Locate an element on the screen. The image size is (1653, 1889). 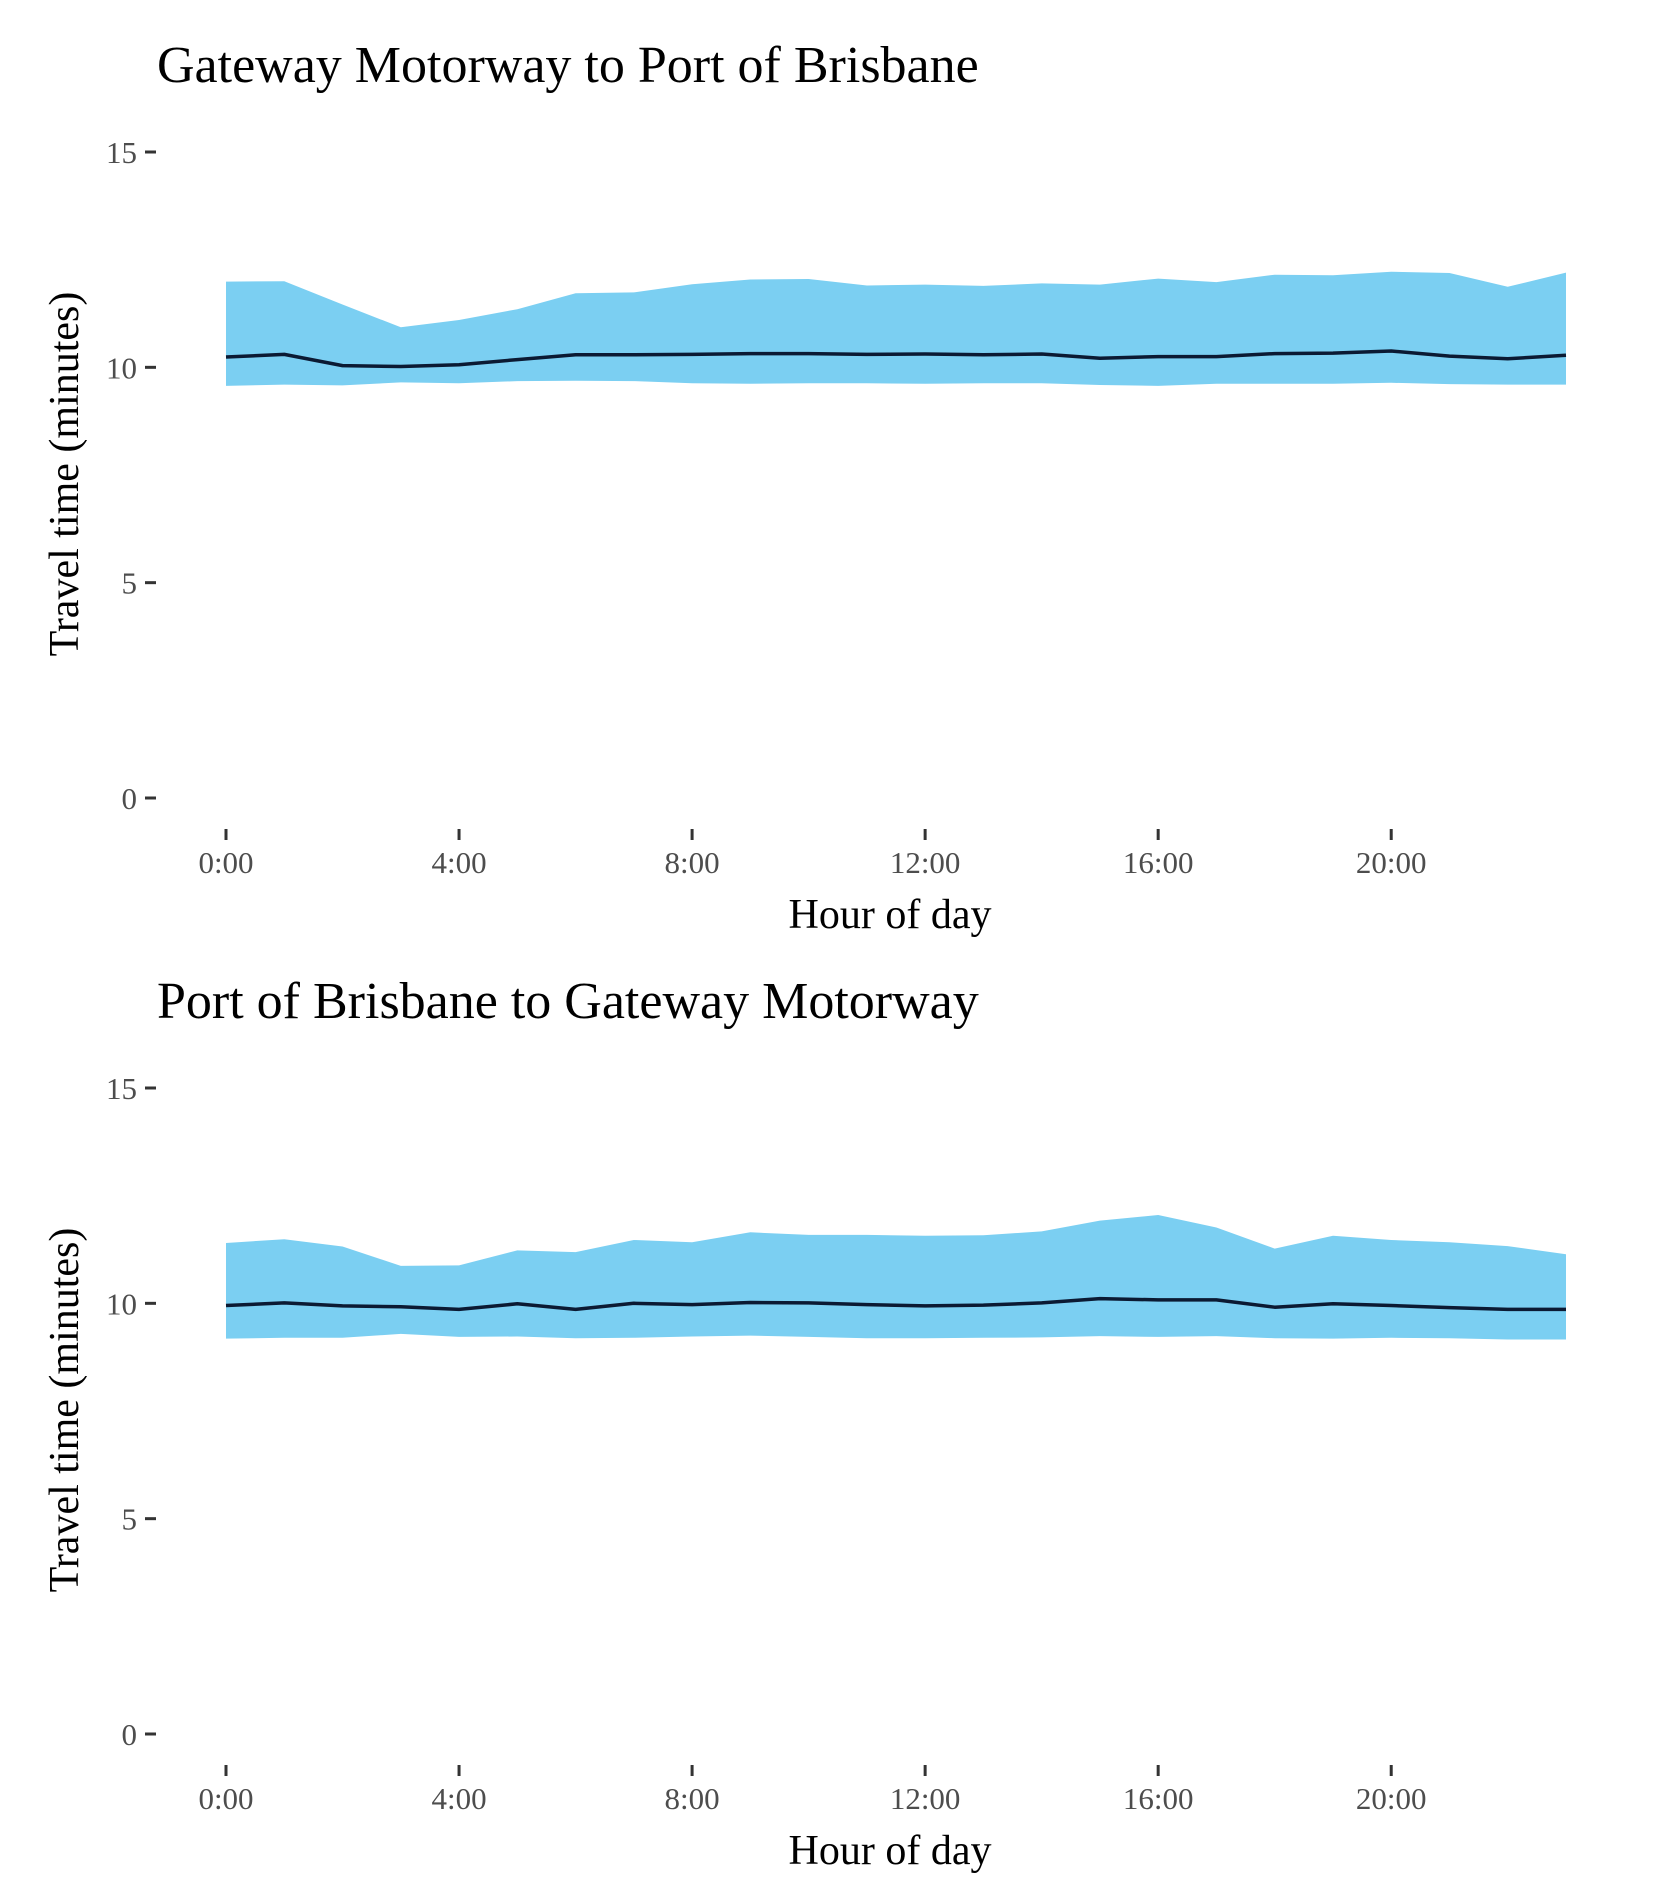
chart-title: Gateway Motorway to Port of Brisbane is located at coordinates (568, 65).